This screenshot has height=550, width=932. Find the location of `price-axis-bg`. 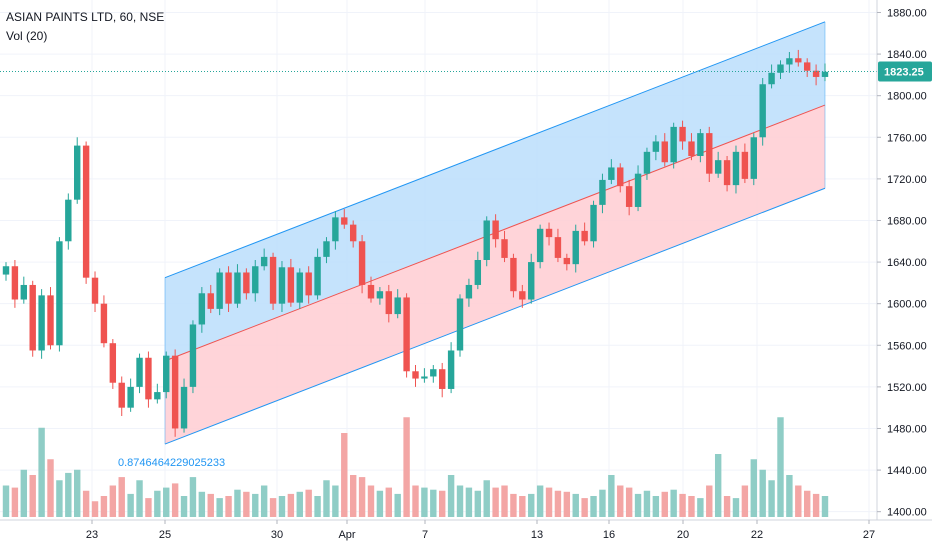

price-axis-bg is located at coordinates (904, 275).